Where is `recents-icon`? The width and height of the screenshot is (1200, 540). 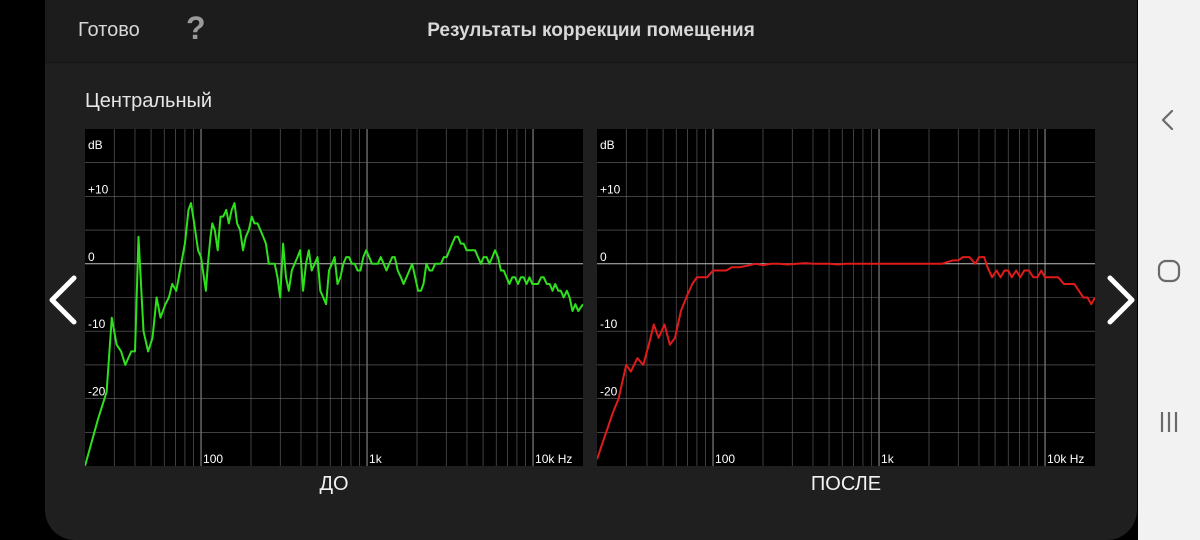
recents-icon is located at coordinates (1169, 422).